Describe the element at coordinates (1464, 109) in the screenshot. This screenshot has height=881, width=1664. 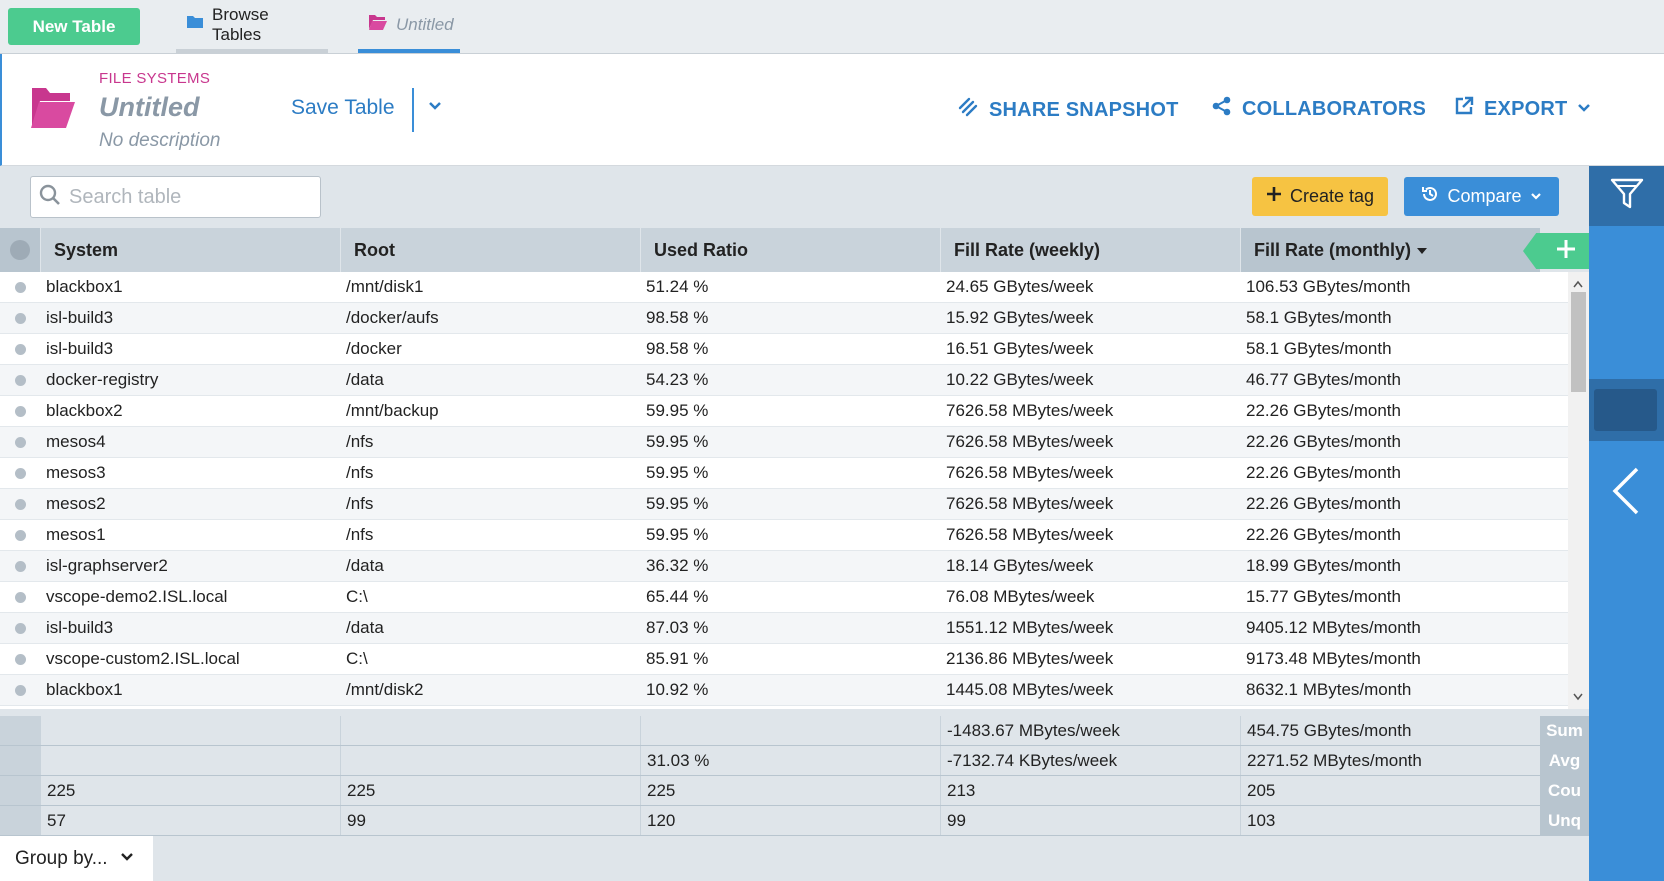
I see `external-link-icon` at that location.